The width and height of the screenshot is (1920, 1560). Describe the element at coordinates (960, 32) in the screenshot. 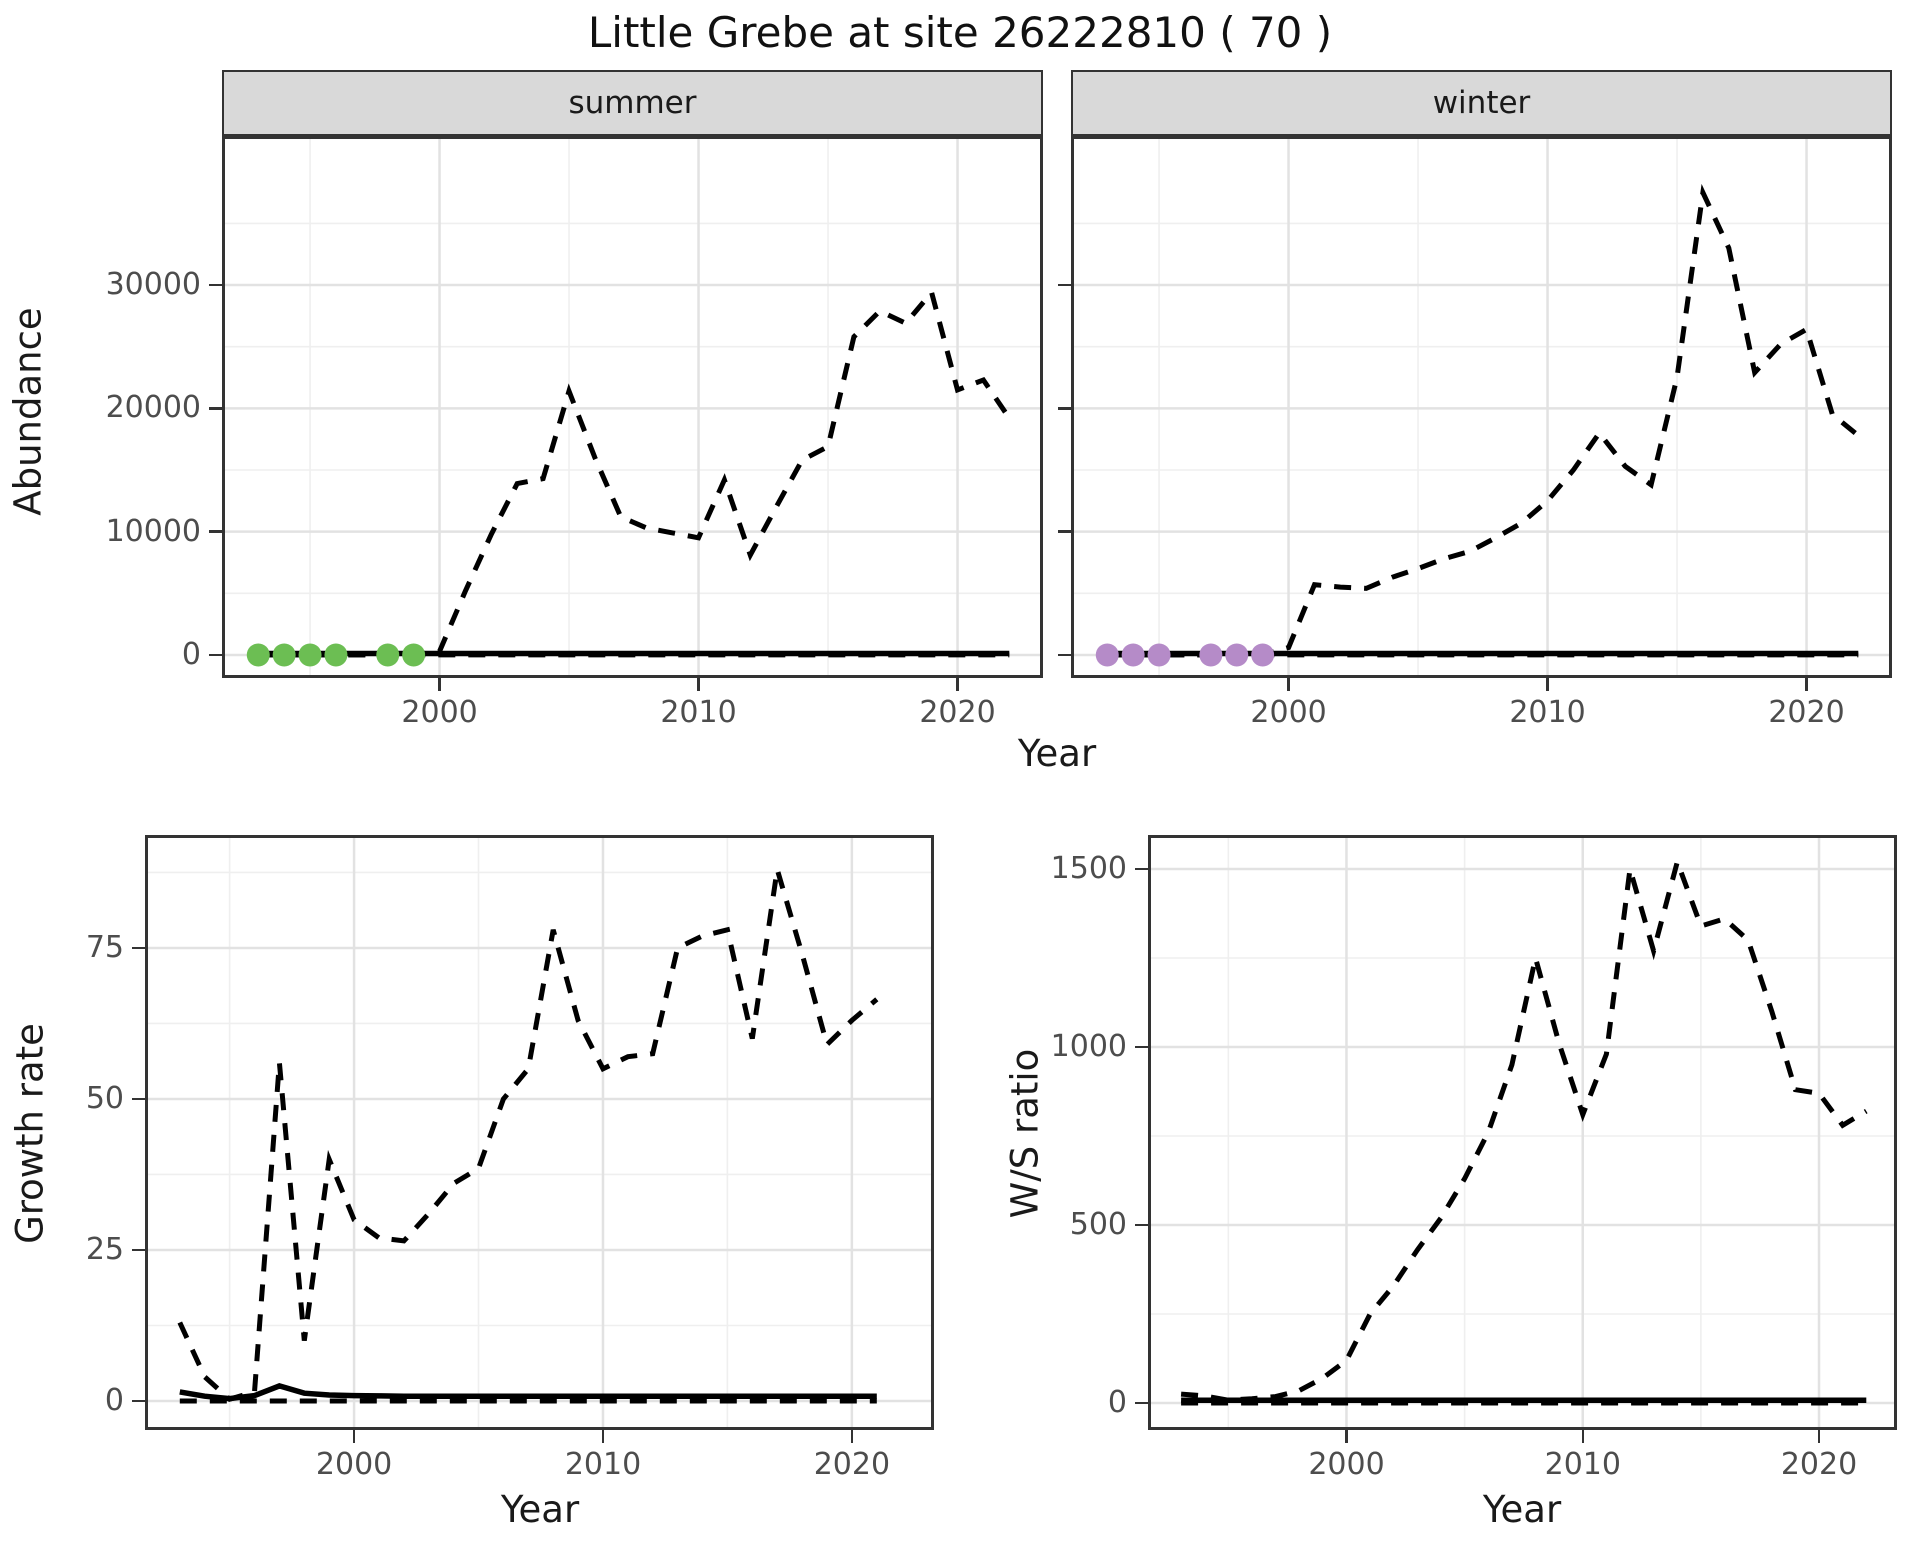

I see `chart-title: Little Grebe at site 26222810 ( 70 )` at that location.